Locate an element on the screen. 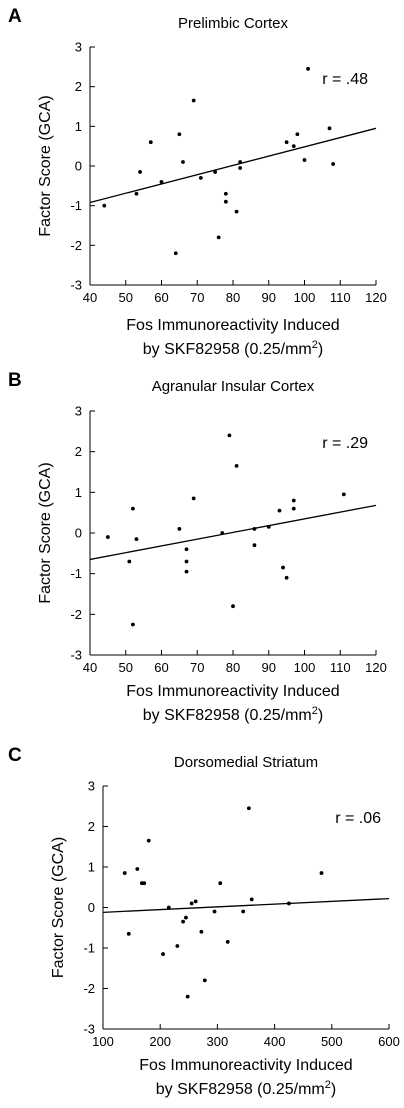  x-axis-label-line2: by SKF82958 (0.25/mm2) is located at coordinates (246, 1088).